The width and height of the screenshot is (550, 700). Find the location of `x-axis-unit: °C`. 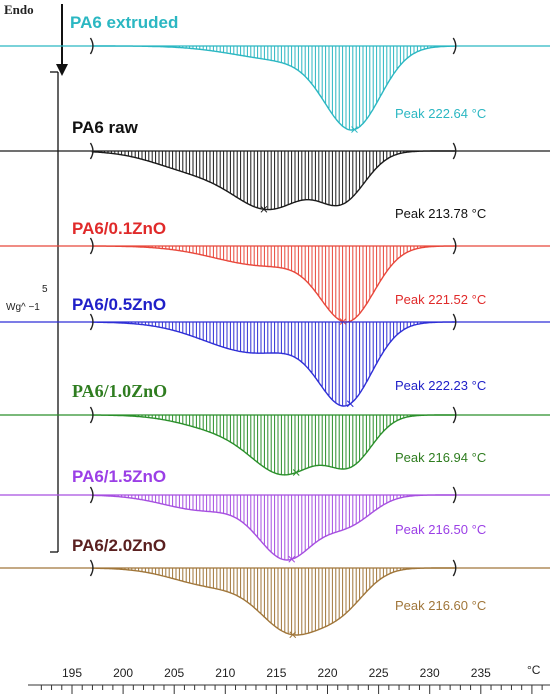

x-axis-unit: °C is located at coordinates (534, 670).